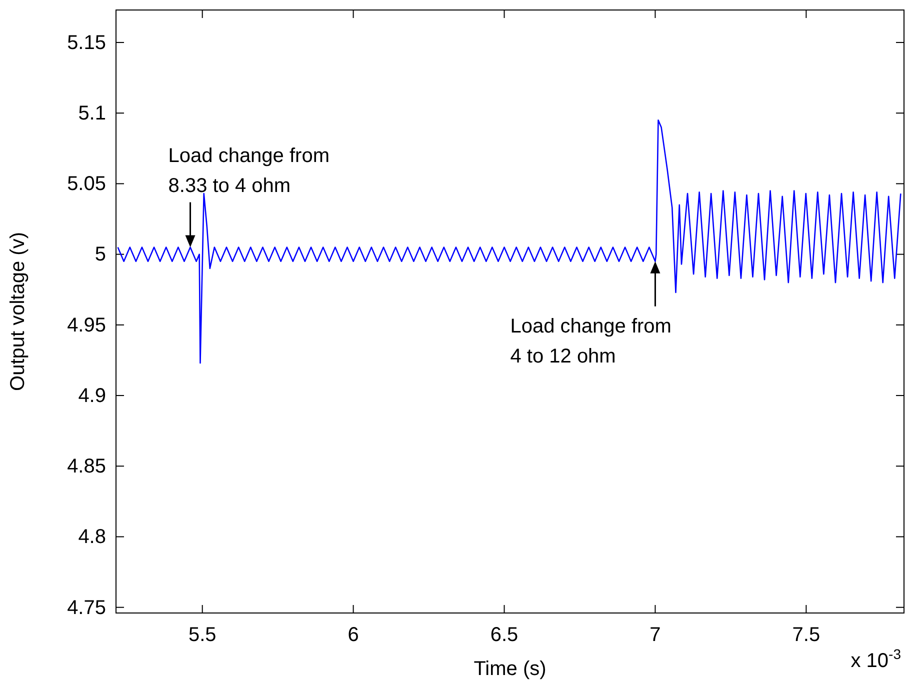 The height and width of the screenshot is (685, 907). What do you see at coordinates (504, 635) in the screenshot?
I see `x-tick-label: 6.5` at bounding box center [504, 635].